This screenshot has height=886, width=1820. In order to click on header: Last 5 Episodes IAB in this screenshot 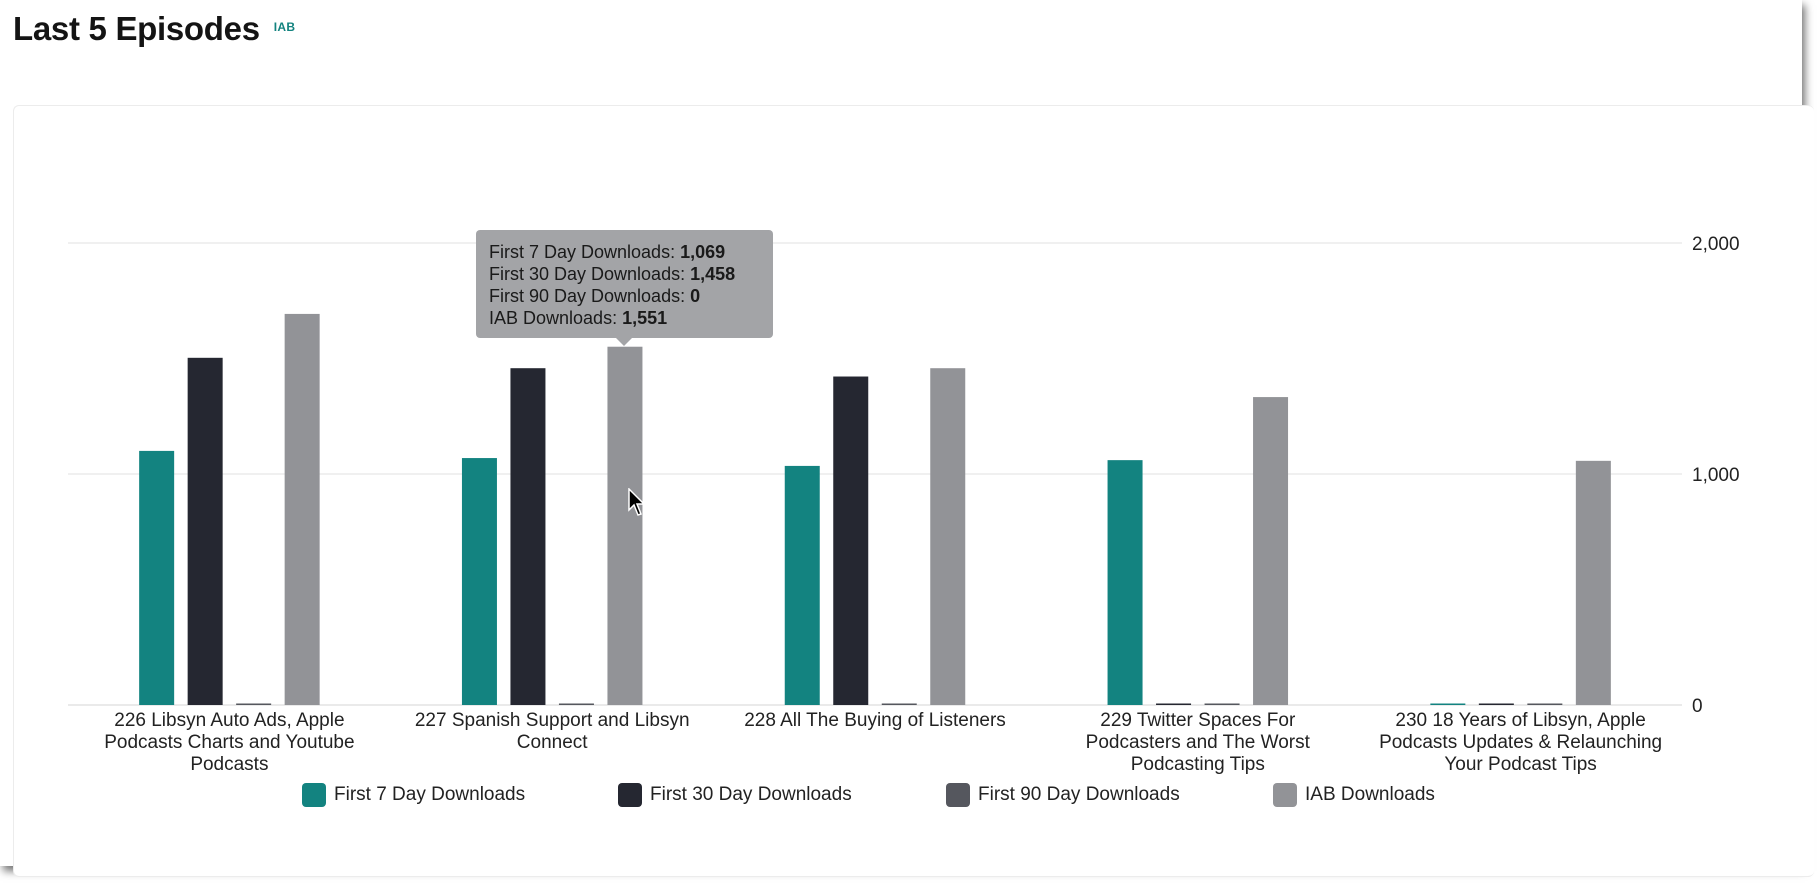, I will do `click(154, 29)`.